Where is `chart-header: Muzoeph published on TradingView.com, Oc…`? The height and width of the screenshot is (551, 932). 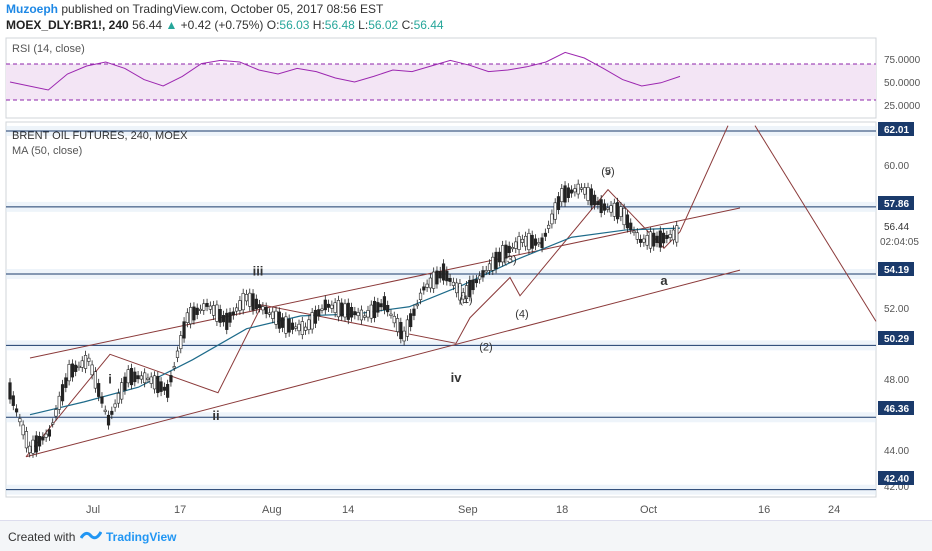 chart-header: Muzoeph published on TradingView.com, Oc… is located at coordinates (466, 17).